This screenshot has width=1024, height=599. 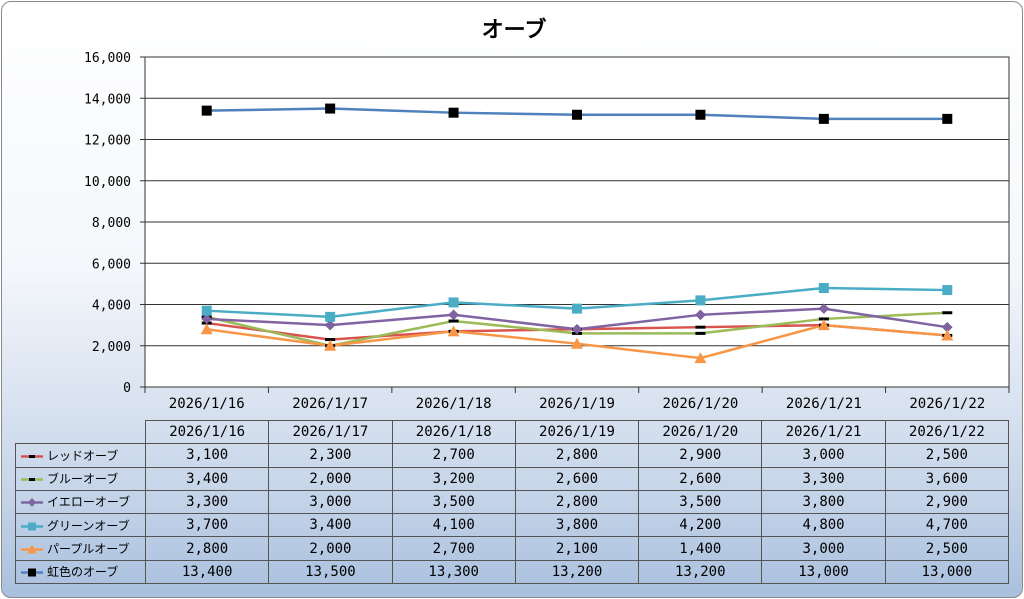 I want to click on table-header-cell: 2026/1/20, so click(x=700, y=432).